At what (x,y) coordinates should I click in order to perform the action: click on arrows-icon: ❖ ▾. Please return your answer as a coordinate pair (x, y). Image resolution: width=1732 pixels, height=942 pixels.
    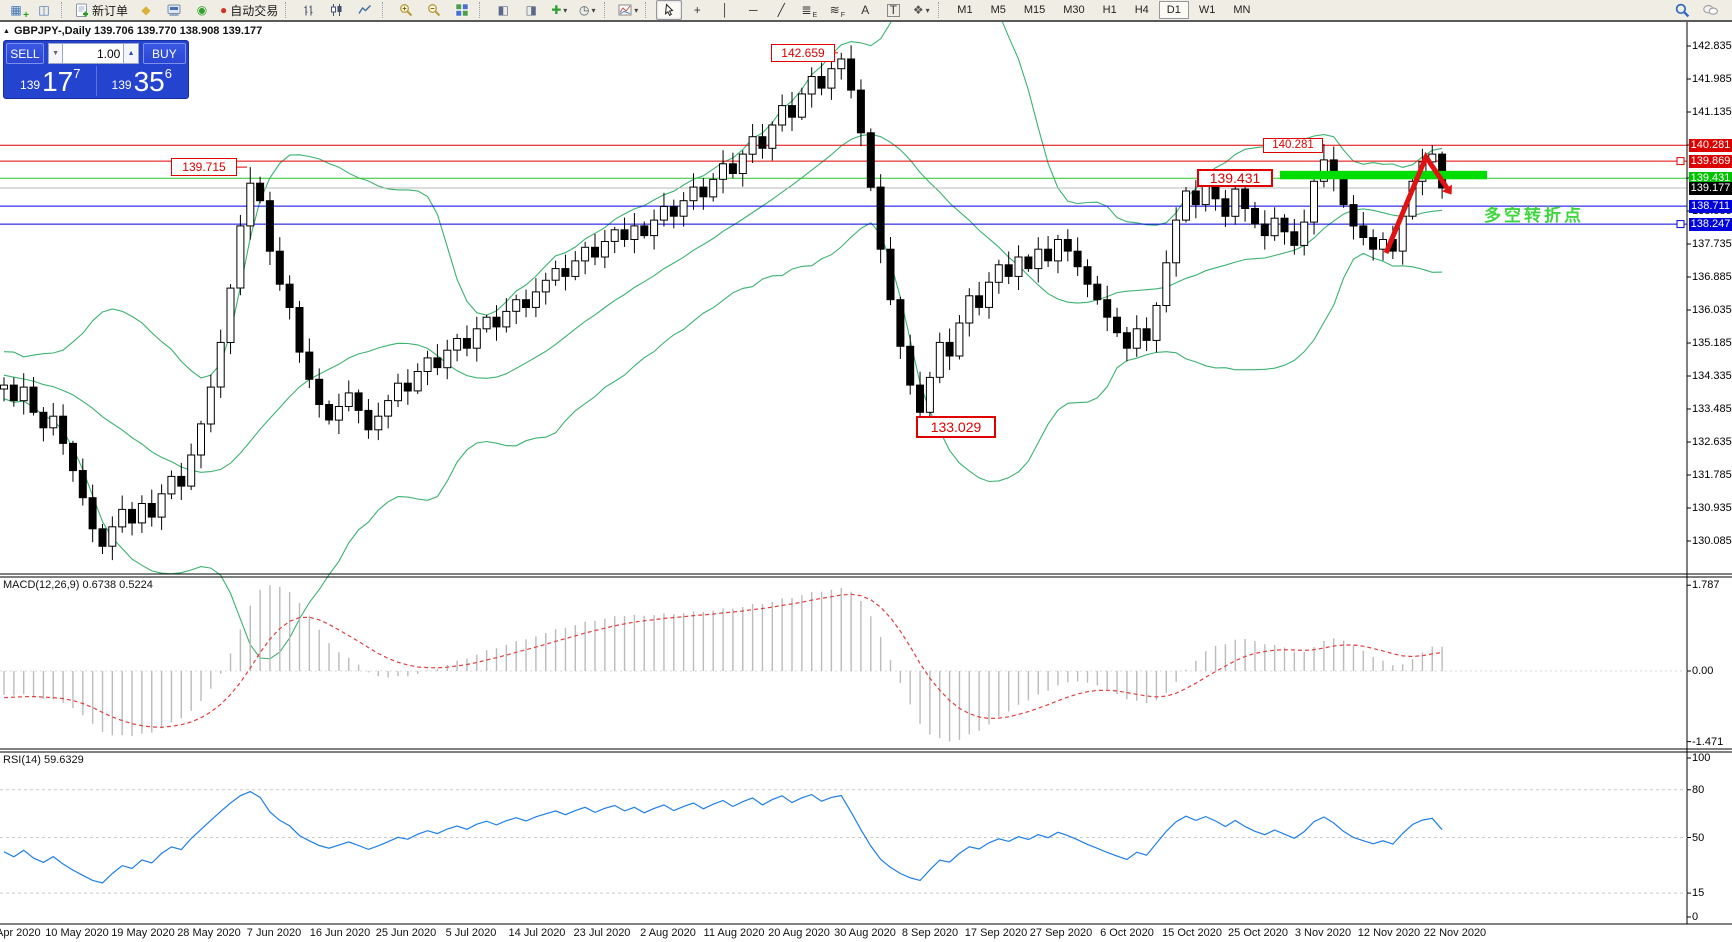
    Looking at the image, I should click on (921, 10).